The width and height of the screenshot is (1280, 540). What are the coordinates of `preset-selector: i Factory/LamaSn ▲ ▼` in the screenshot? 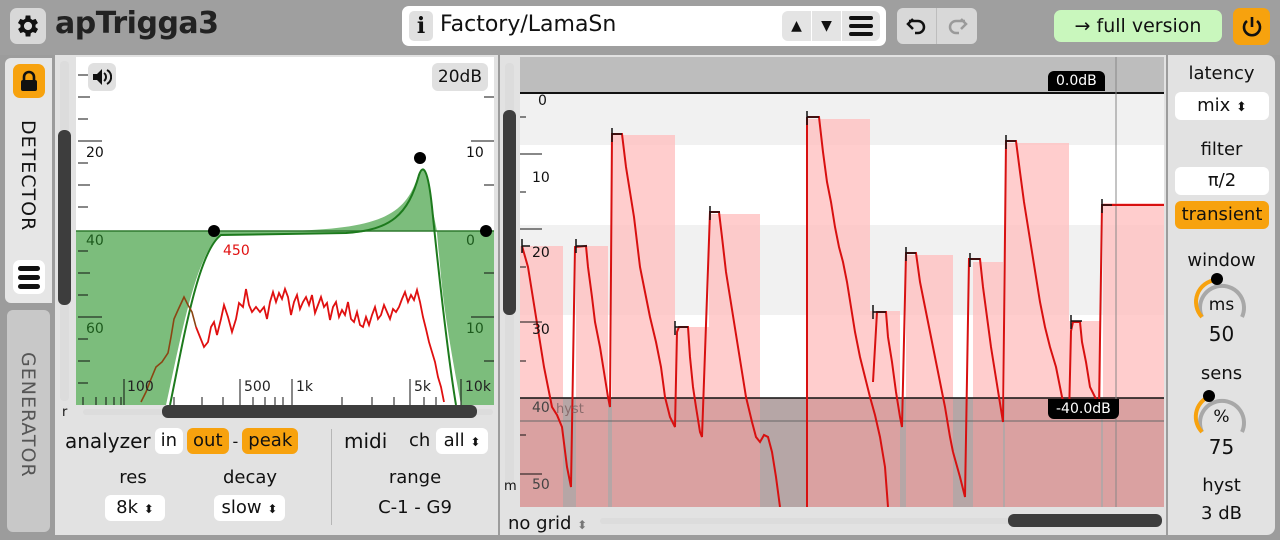 It's located at (644, 26).